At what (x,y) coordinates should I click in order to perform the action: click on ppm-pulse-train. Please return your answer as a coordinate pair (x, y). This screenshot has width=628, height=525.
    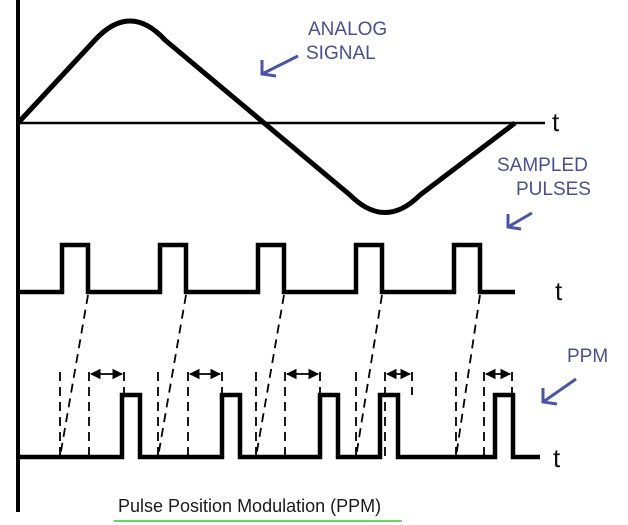
    Looking at the image, I should click on (279, 426).